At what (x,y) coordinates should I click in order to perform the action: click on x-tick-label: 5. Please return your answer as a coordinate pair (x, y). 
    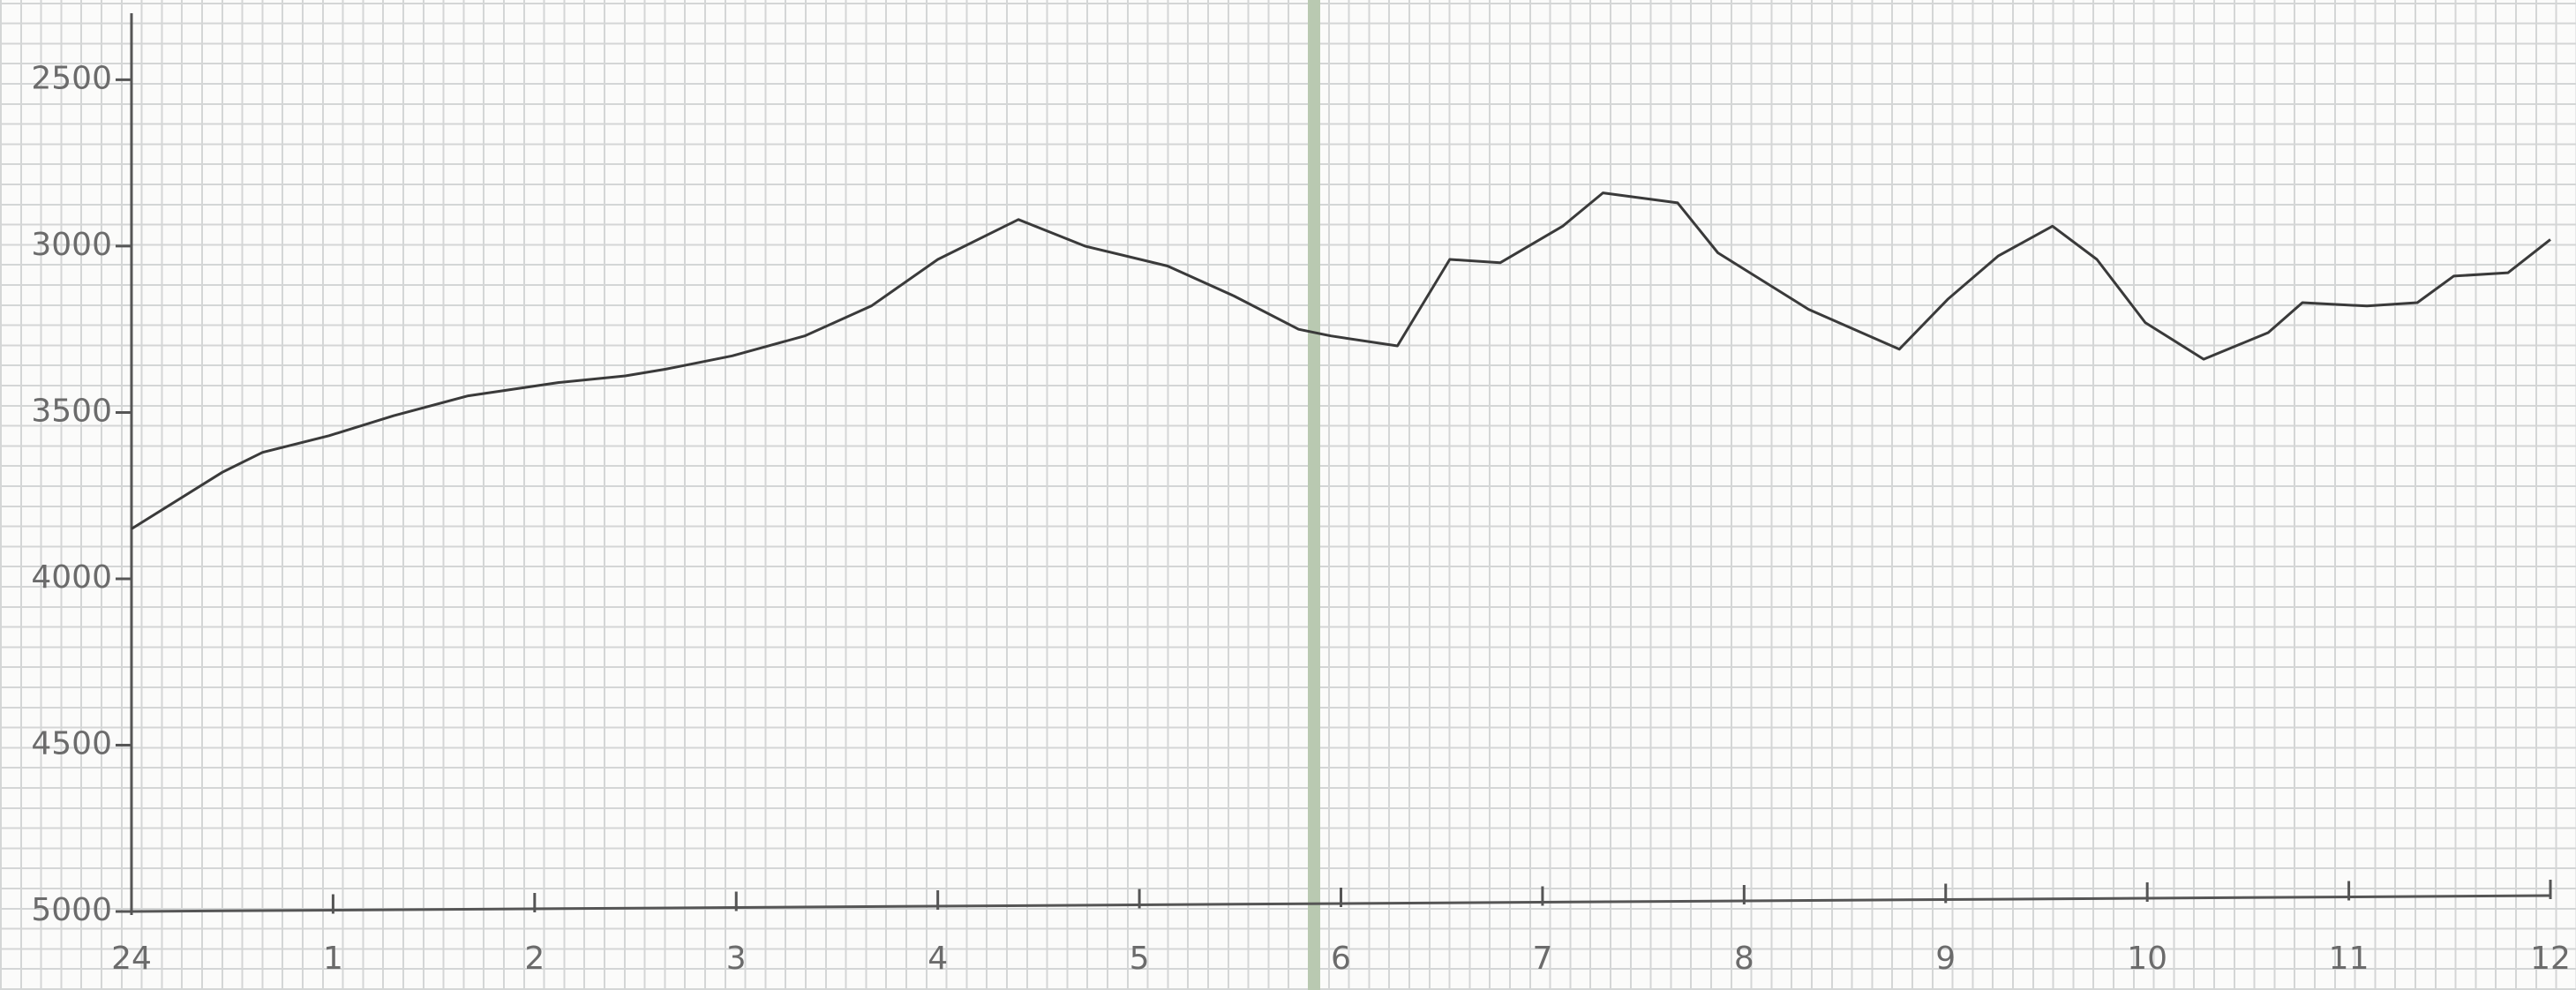
    Looking at the image, I should click on (1140, 959).